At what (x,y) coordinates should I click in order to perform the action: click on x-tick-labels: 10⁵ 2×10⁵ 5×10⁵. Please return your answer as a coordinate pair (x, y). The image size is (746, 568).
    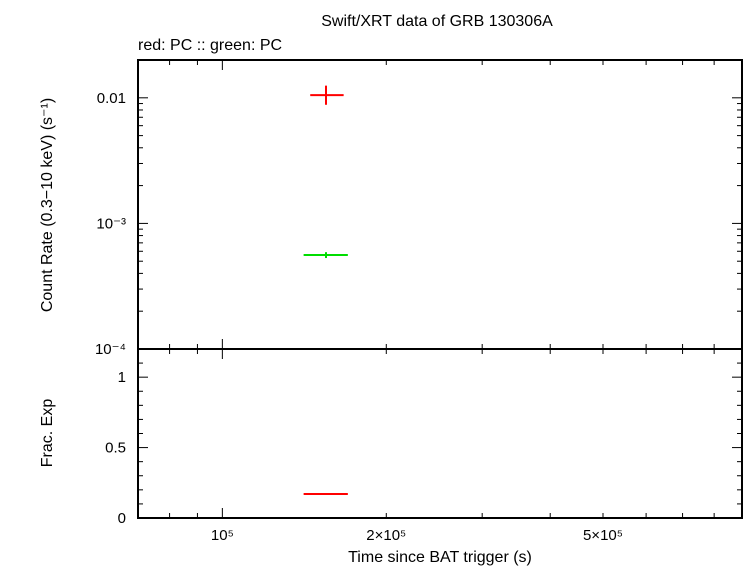
    Looking at the image, I should click on (417, 535).